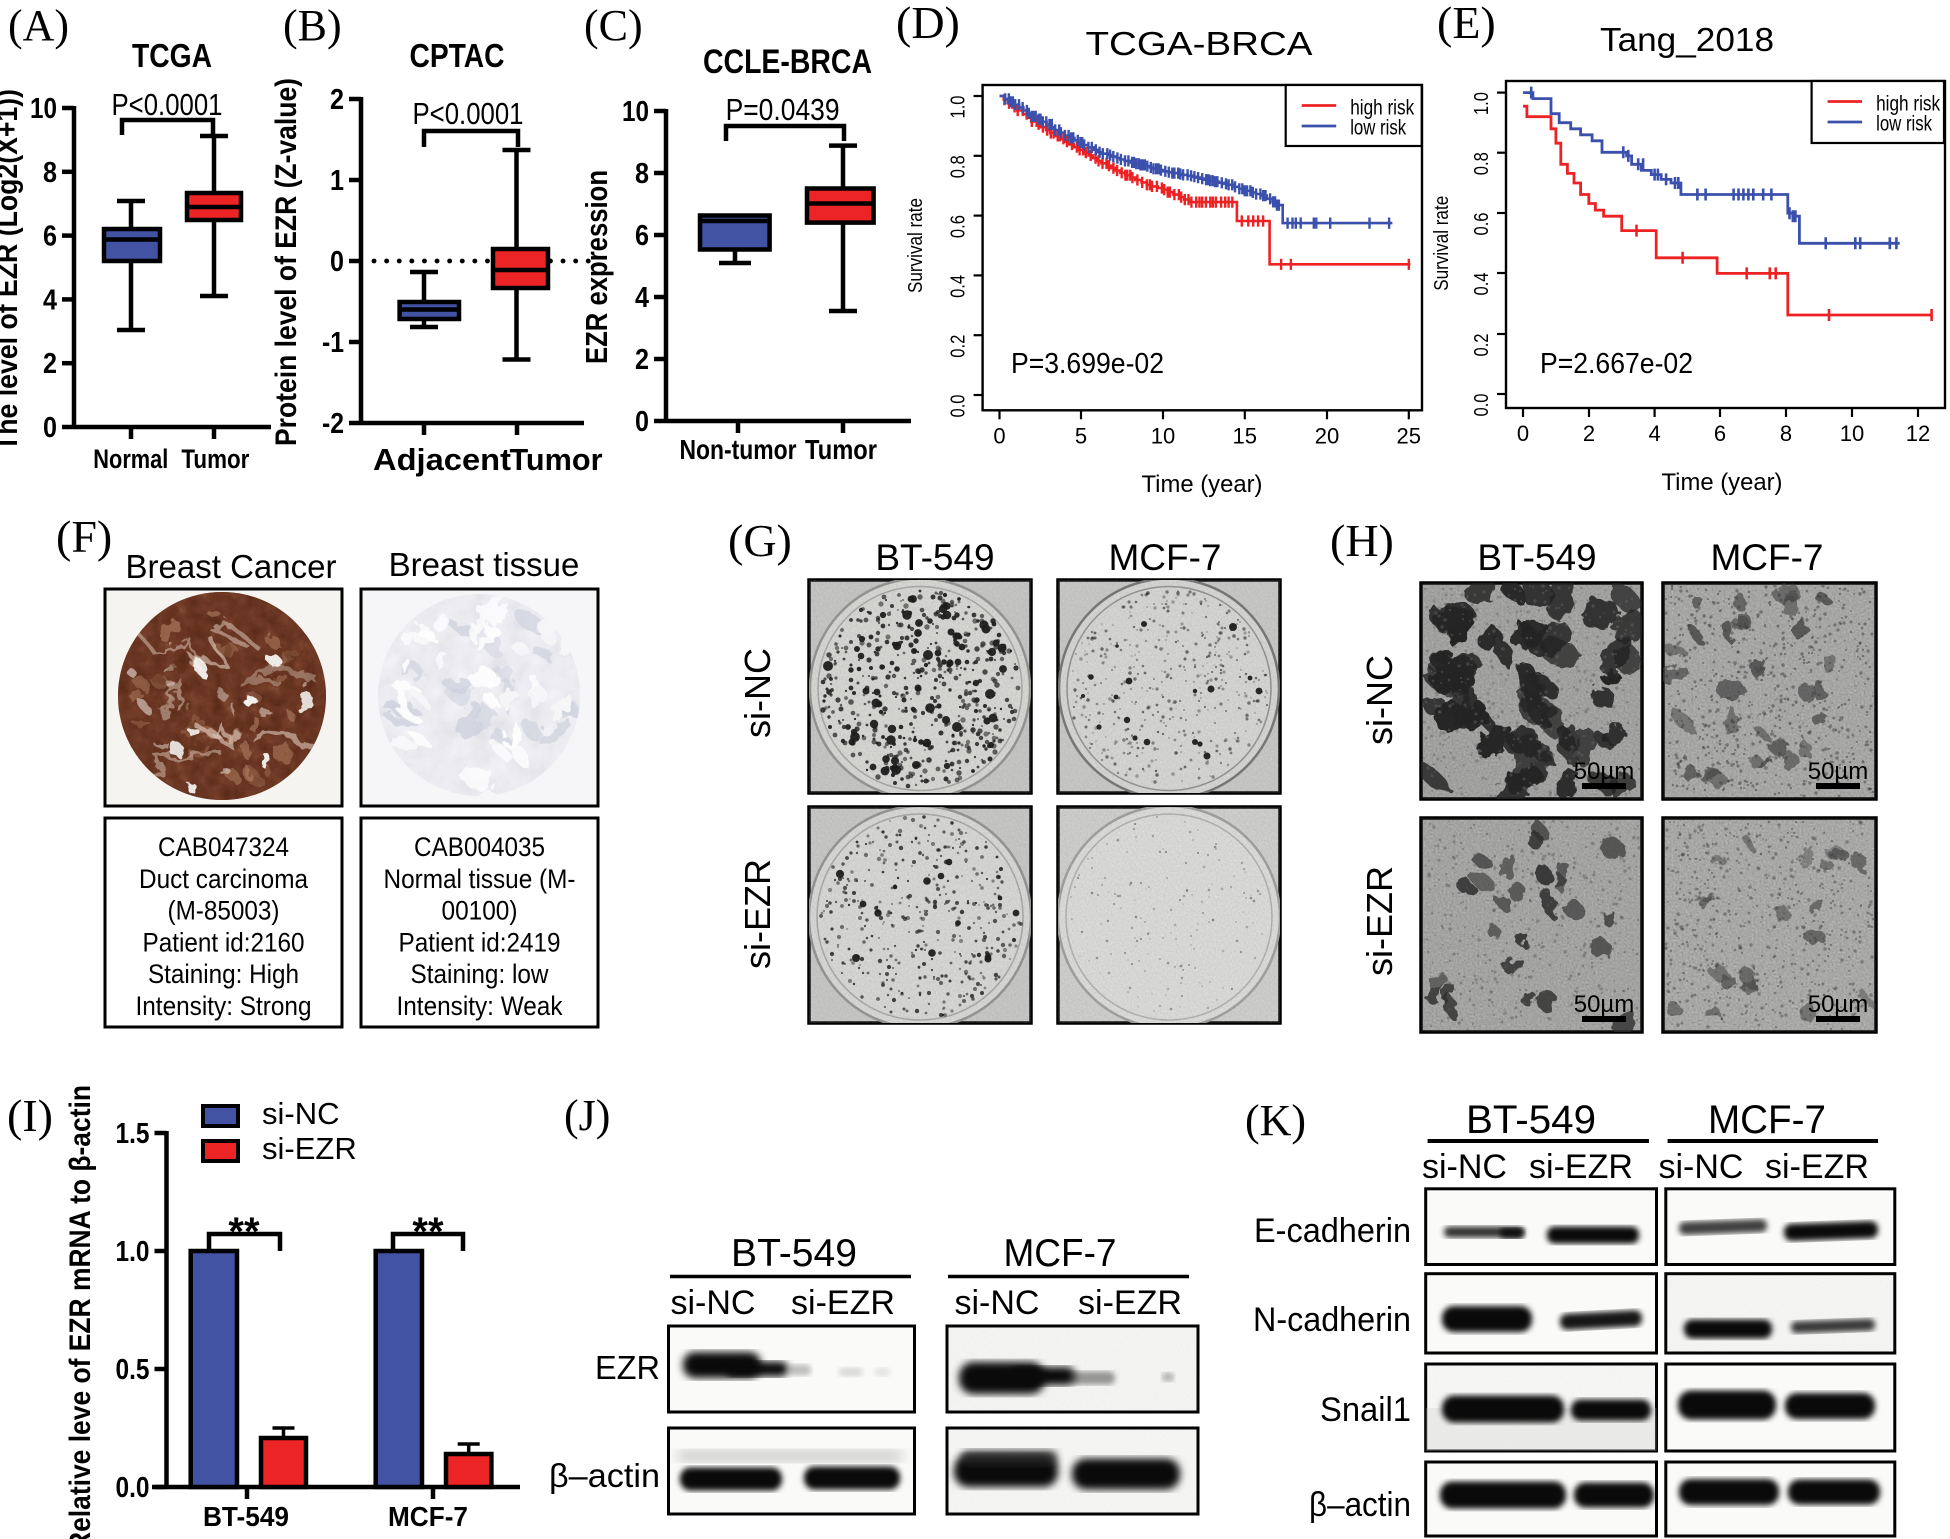 This screenshot has height=1539, width=1950. I want to click on svg-text: The level of EZR (Log2(X+1)), so click(12, 270).